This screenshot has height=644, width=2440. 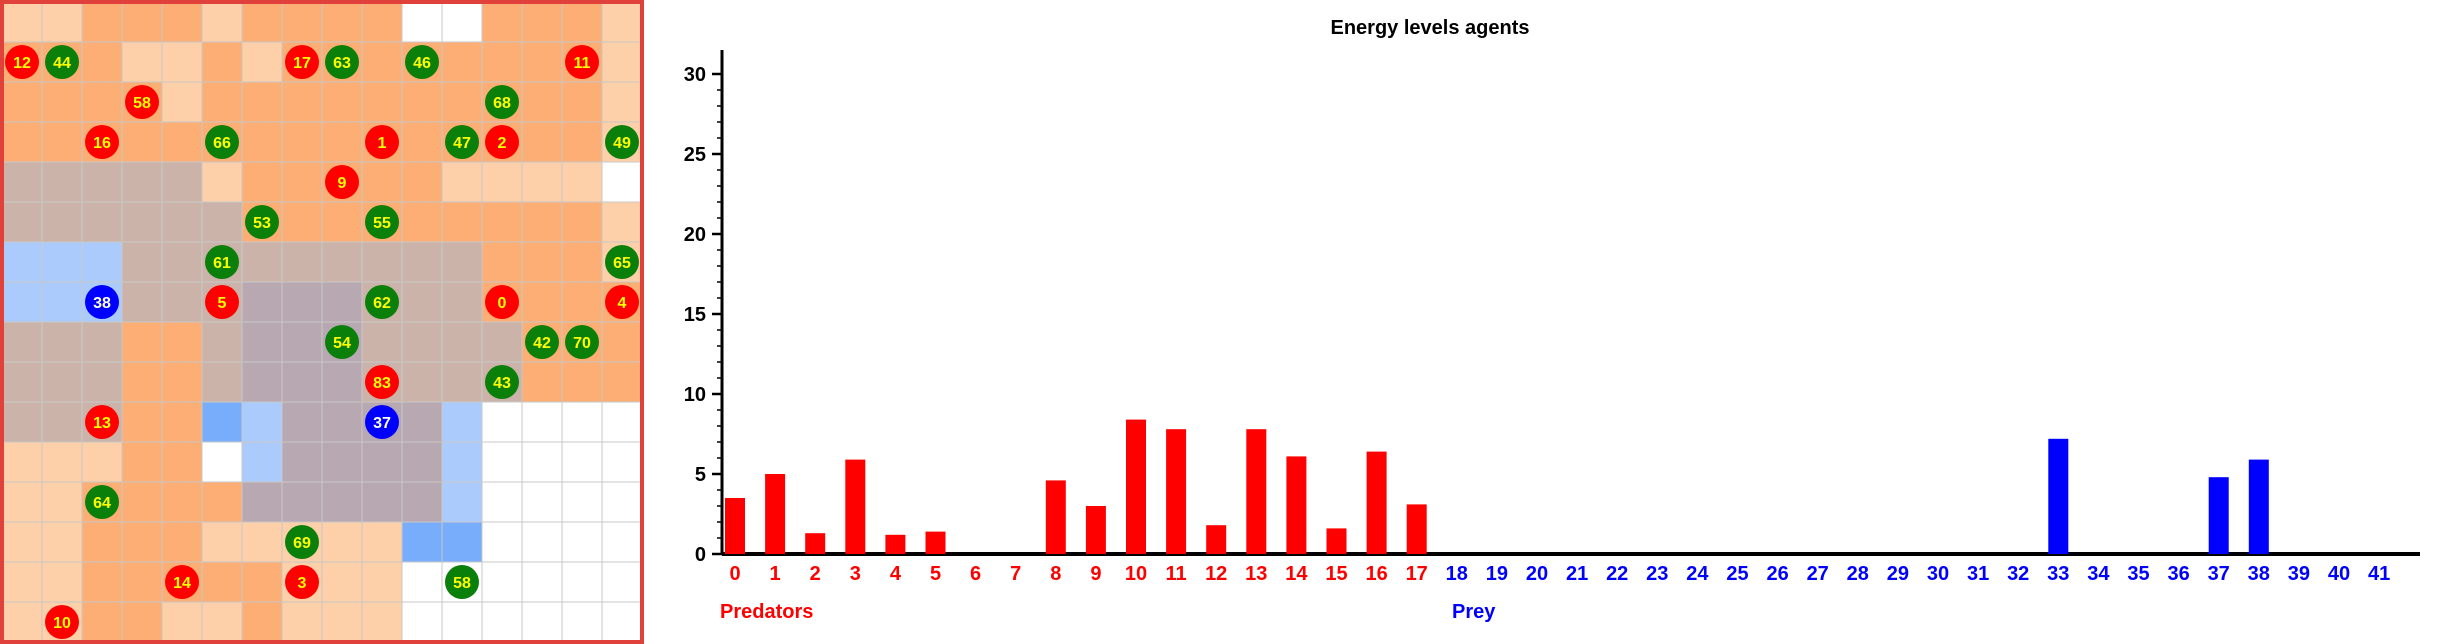 I want to click on agent-label: 1, so click(x=382, y=143).